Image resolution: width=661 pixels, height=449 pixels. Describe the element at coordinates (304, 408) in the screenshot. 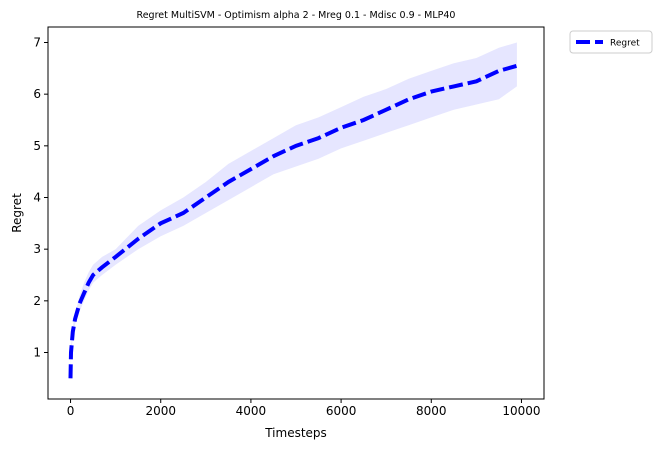

I see `x-axis-ticks: 0 2000 4000 6000 8000 10000` at that location.